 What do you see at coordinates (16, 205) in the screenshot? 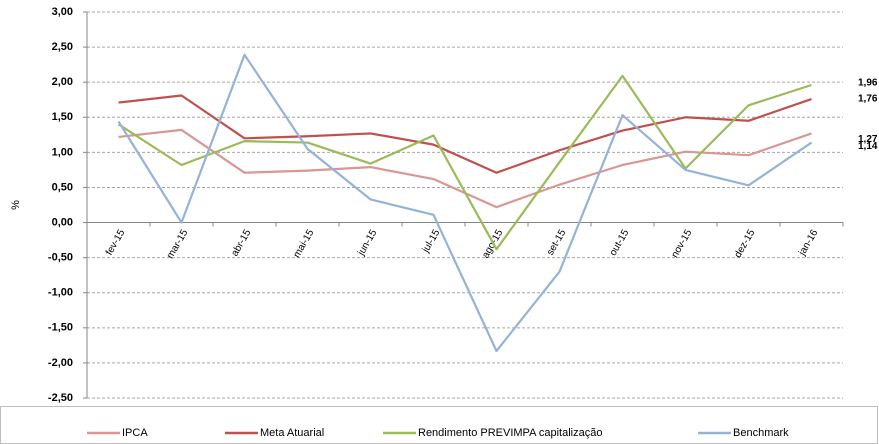
I see `y-axis-label: %` at bounding box center [16, 205].